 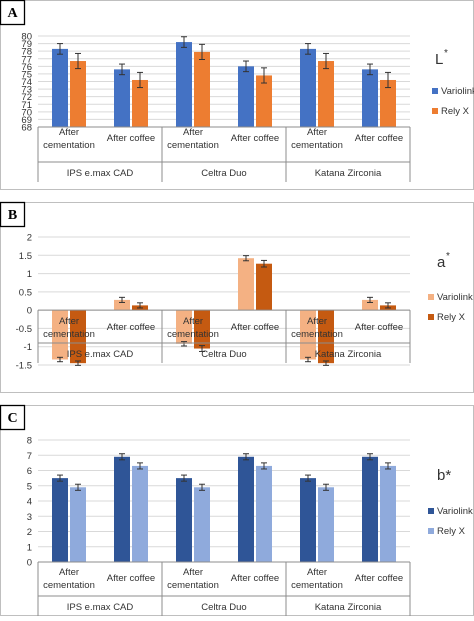 I want to click on y-tick-label: 7, so click(x=29, y=456).